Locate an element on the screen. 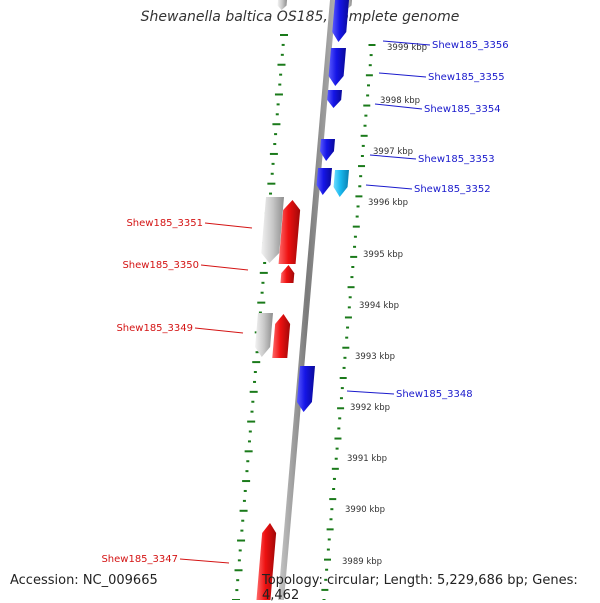 This screenshot has width=600, height=603. ruler-label: 3989 kbp is located at coordinates (362, 562).